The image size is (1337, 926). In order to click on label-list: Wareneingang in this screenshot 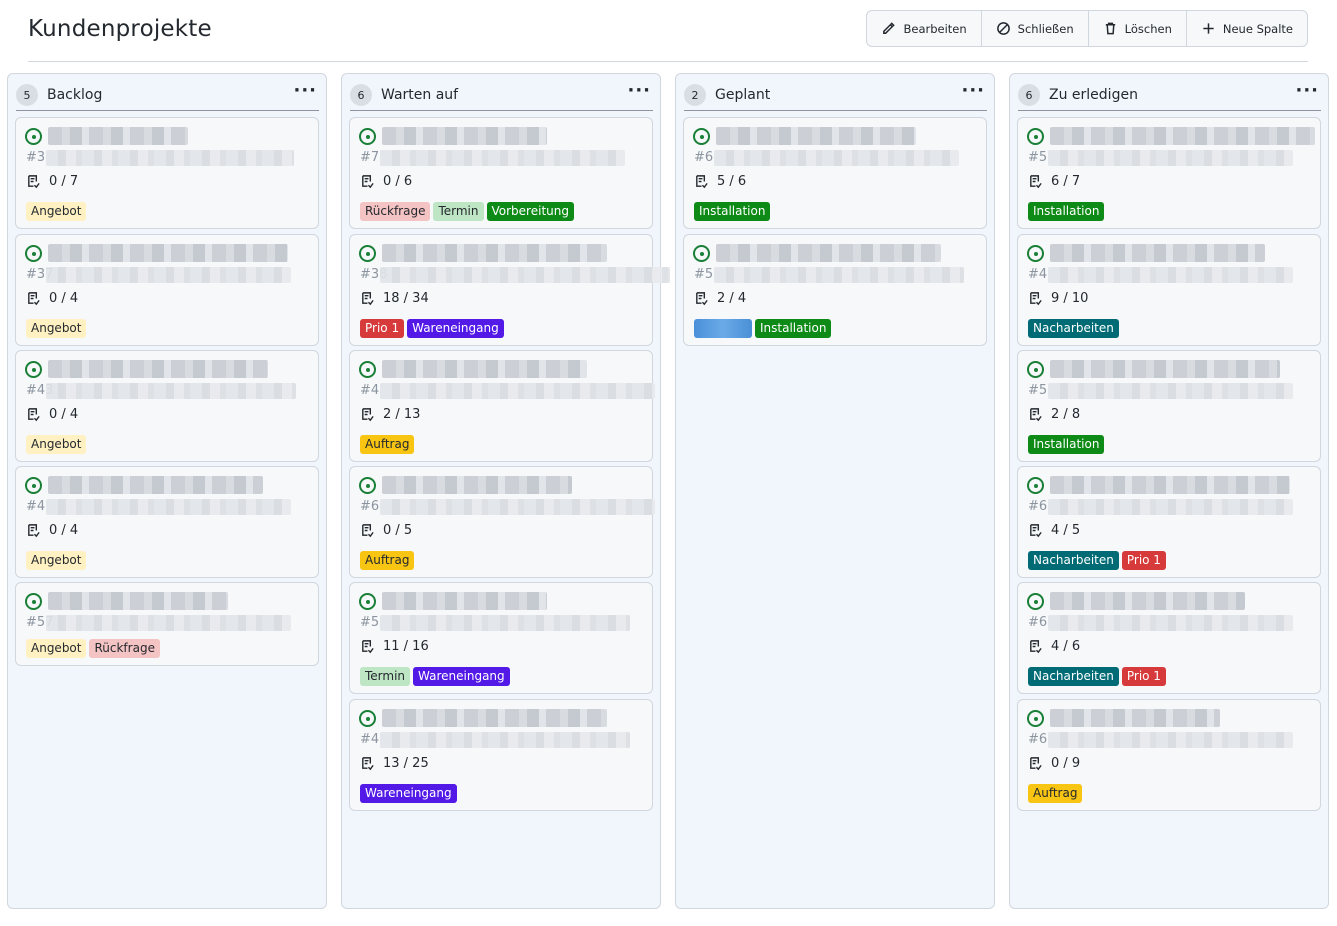, I will do `click(408, 793)`.